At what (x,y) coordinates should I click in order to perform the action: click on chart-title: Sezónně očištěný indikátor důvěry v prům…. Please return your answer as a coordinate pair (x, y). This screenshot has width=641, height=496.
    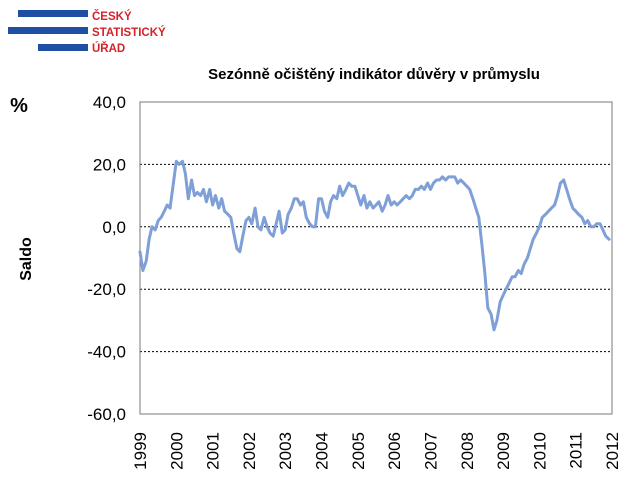
    Looking at the image, I should click on (374, 74).